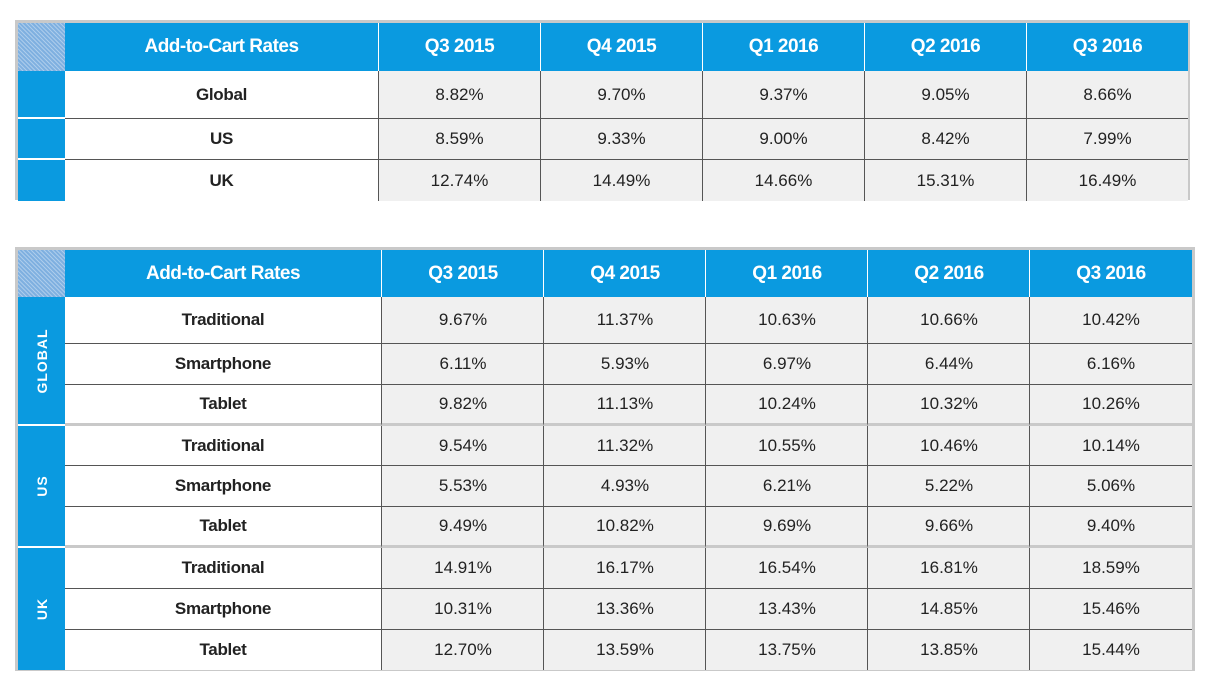  I want to click on data-cell: 10.46%, so click(948, 446).